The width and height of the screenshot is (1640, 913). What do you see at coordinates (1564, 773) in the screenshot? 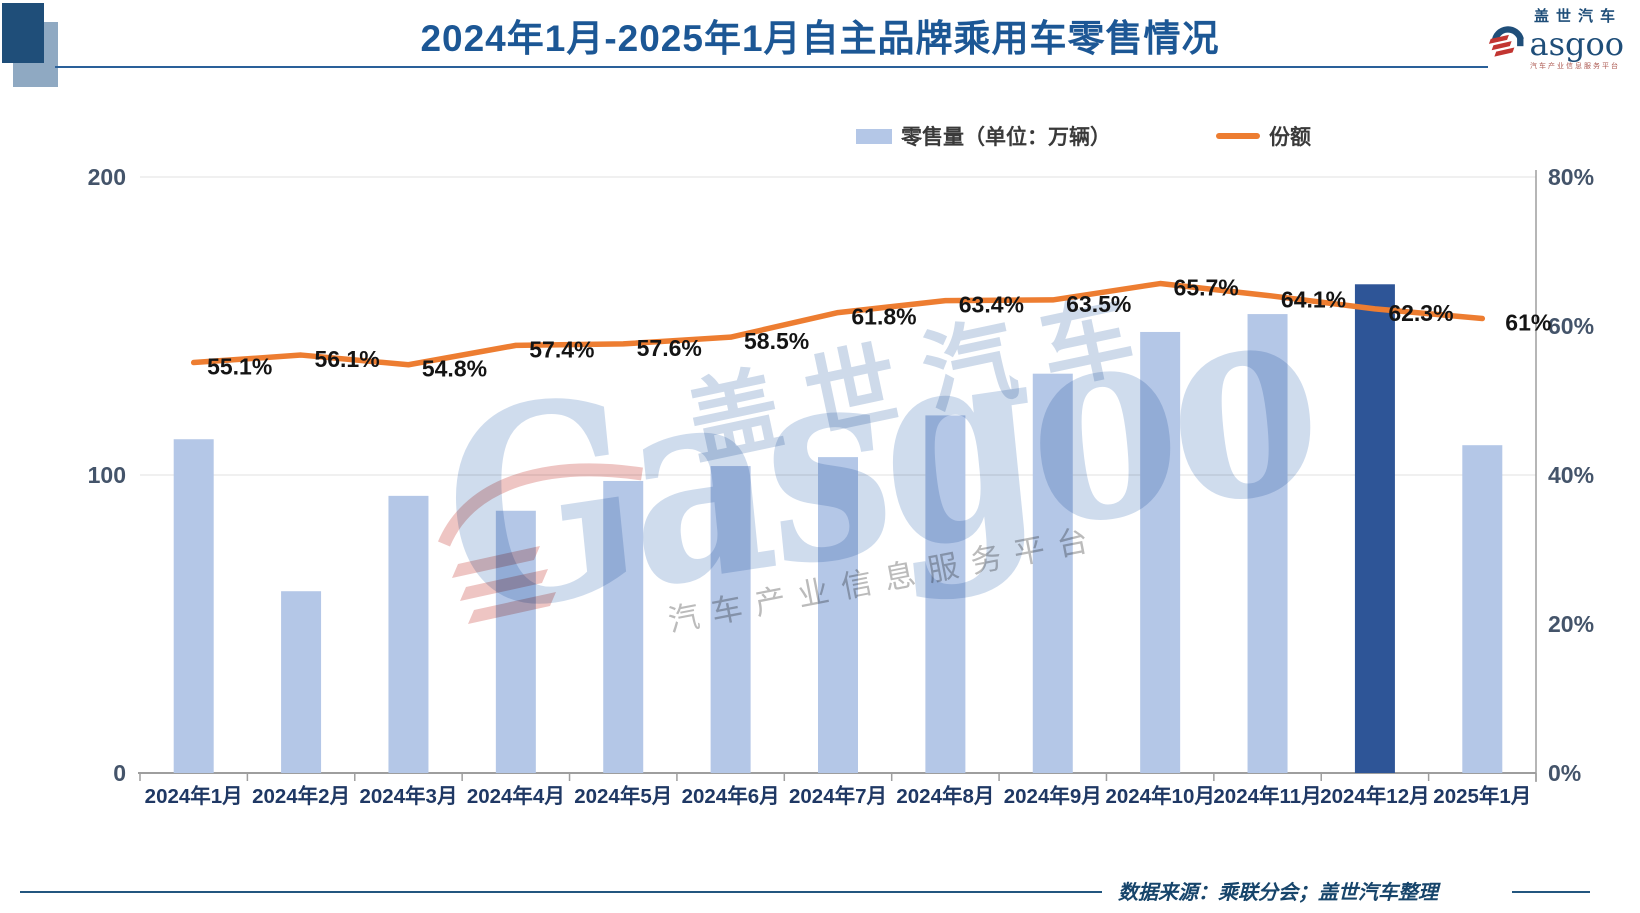
I see `right-axis-label-0%: 0%` at bounding box center [1564, 773].